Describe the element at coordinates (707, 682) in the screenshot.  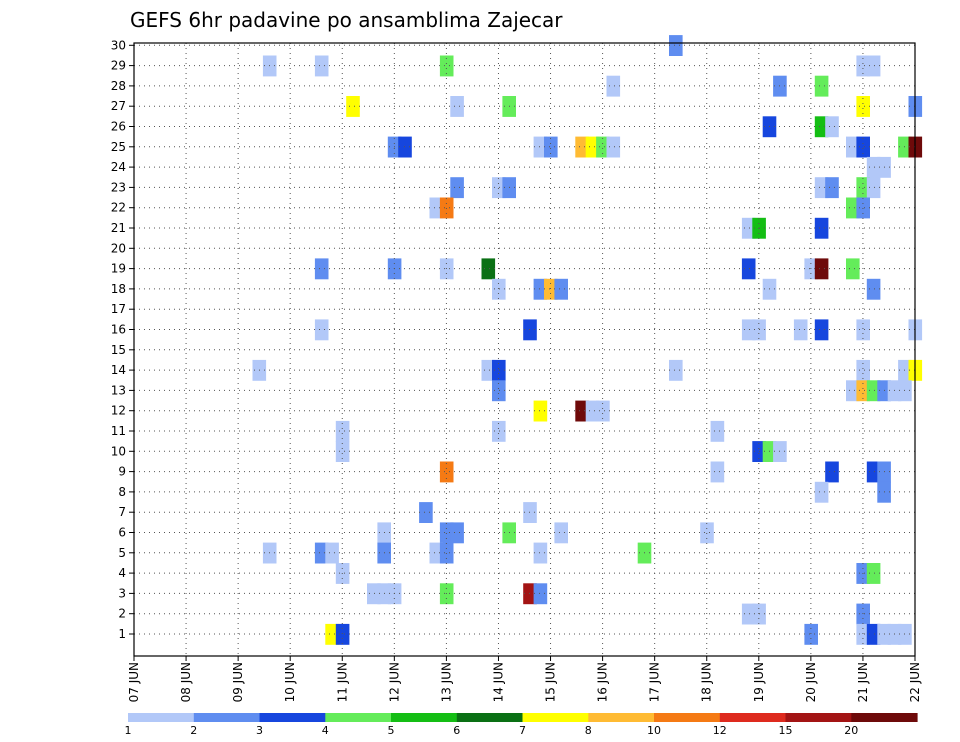
I see `x-tick-label: 18 JUN` at that location.